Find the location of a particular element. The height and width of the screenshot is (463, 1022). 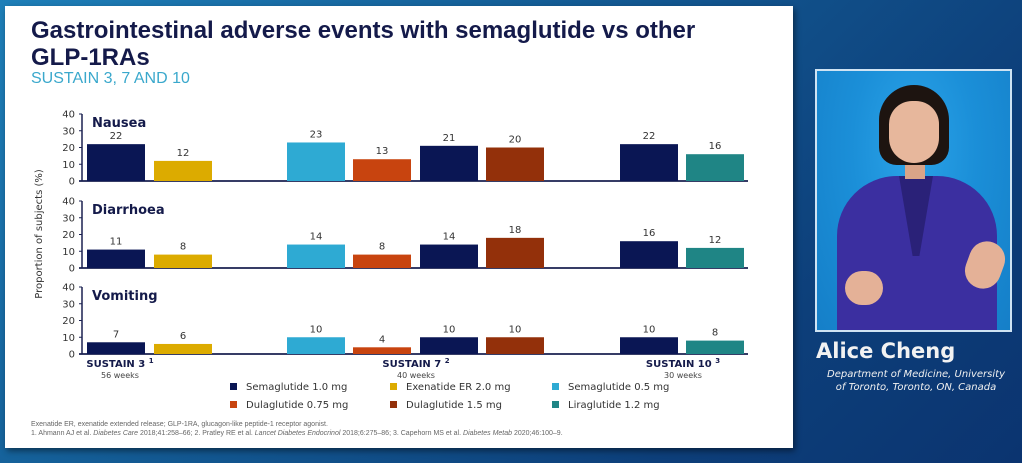

bar-value-label: 4 is located at coordinates (382, 339).